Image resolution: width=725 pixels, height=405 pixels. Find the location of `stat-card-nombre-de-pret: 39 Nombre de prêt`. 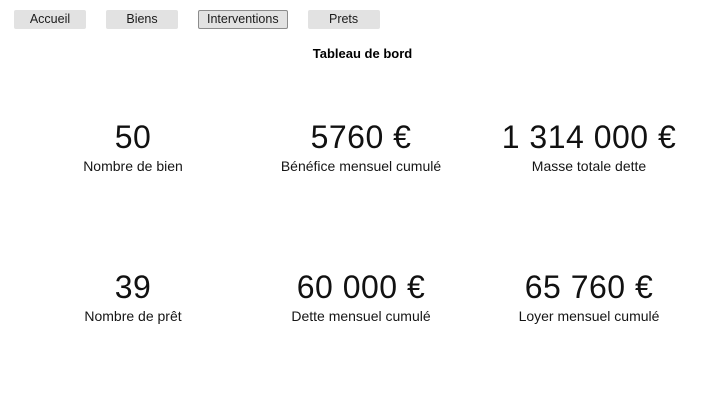

stat-card-nombre-de-pret: 39 Nombre de prêt is located at coordinates (133, 297).